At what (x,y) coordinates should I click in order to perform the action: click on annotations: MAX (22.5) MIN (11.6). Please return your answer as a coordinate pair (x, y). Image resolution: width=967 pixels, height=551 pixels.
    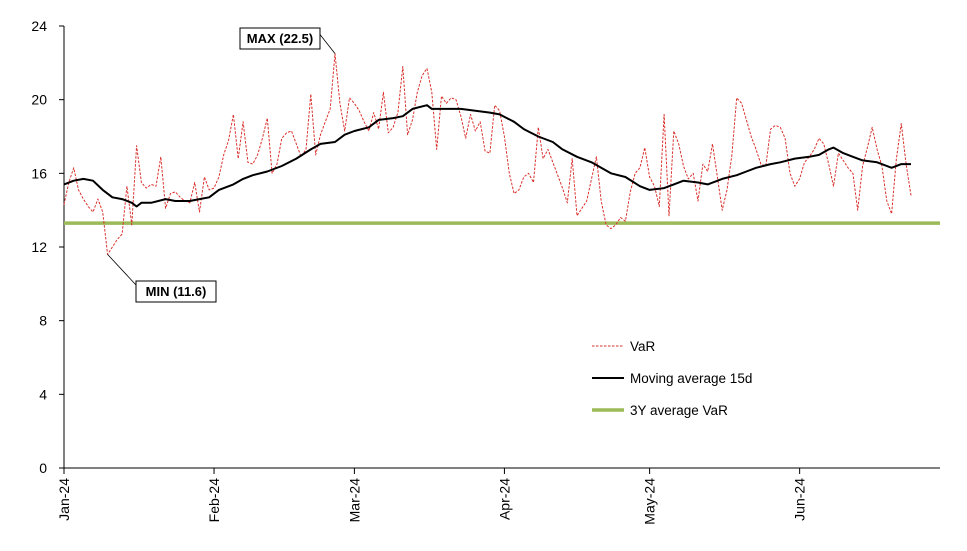
    Looking at the image, I should click on (221, 165).